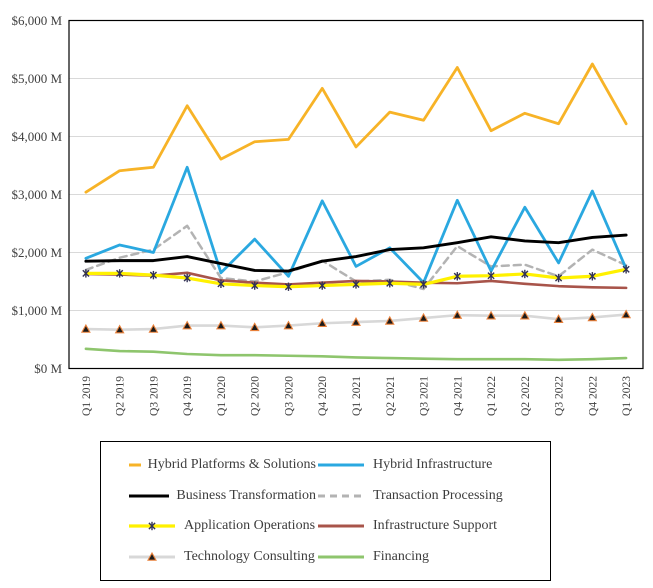 This screenshot has height=588, width=653. I want to click on series-business-transformation, so click(356, 253).